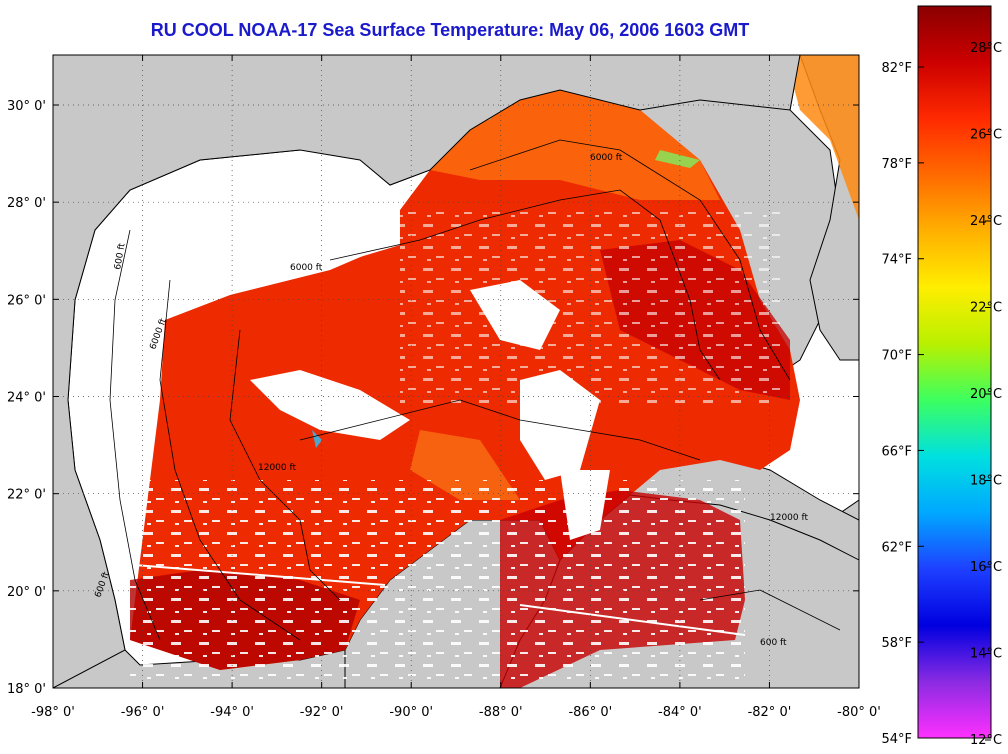 The image size is (1008, 754). I want to click on longitude-tick-label: -84° 0', so click(680, 712).